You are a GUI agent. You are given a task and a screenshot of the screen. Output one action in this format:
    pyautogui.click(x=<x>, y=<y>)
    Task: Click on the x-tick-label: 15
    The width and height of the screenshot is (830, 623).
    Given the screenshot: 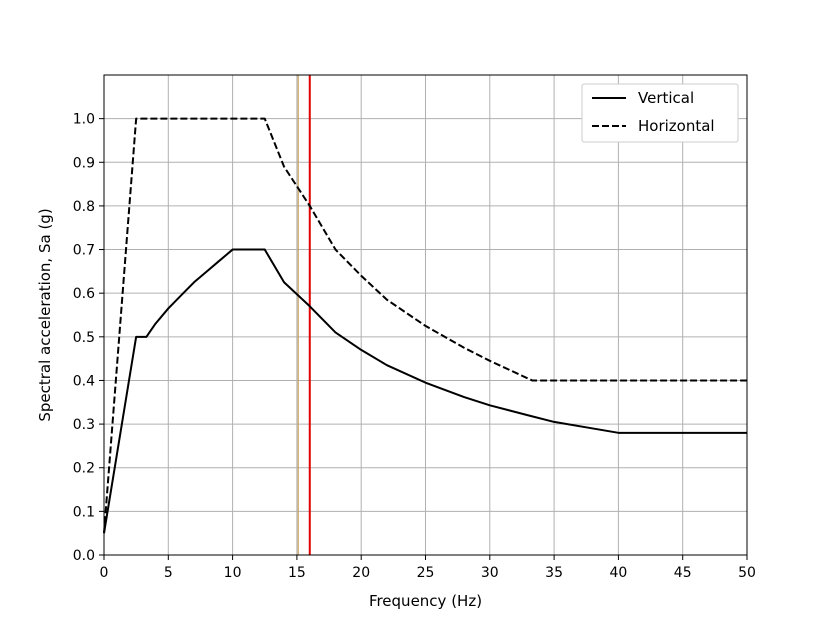 What is the action you would take?
    pyautogui.click(x=297, y=573)
    